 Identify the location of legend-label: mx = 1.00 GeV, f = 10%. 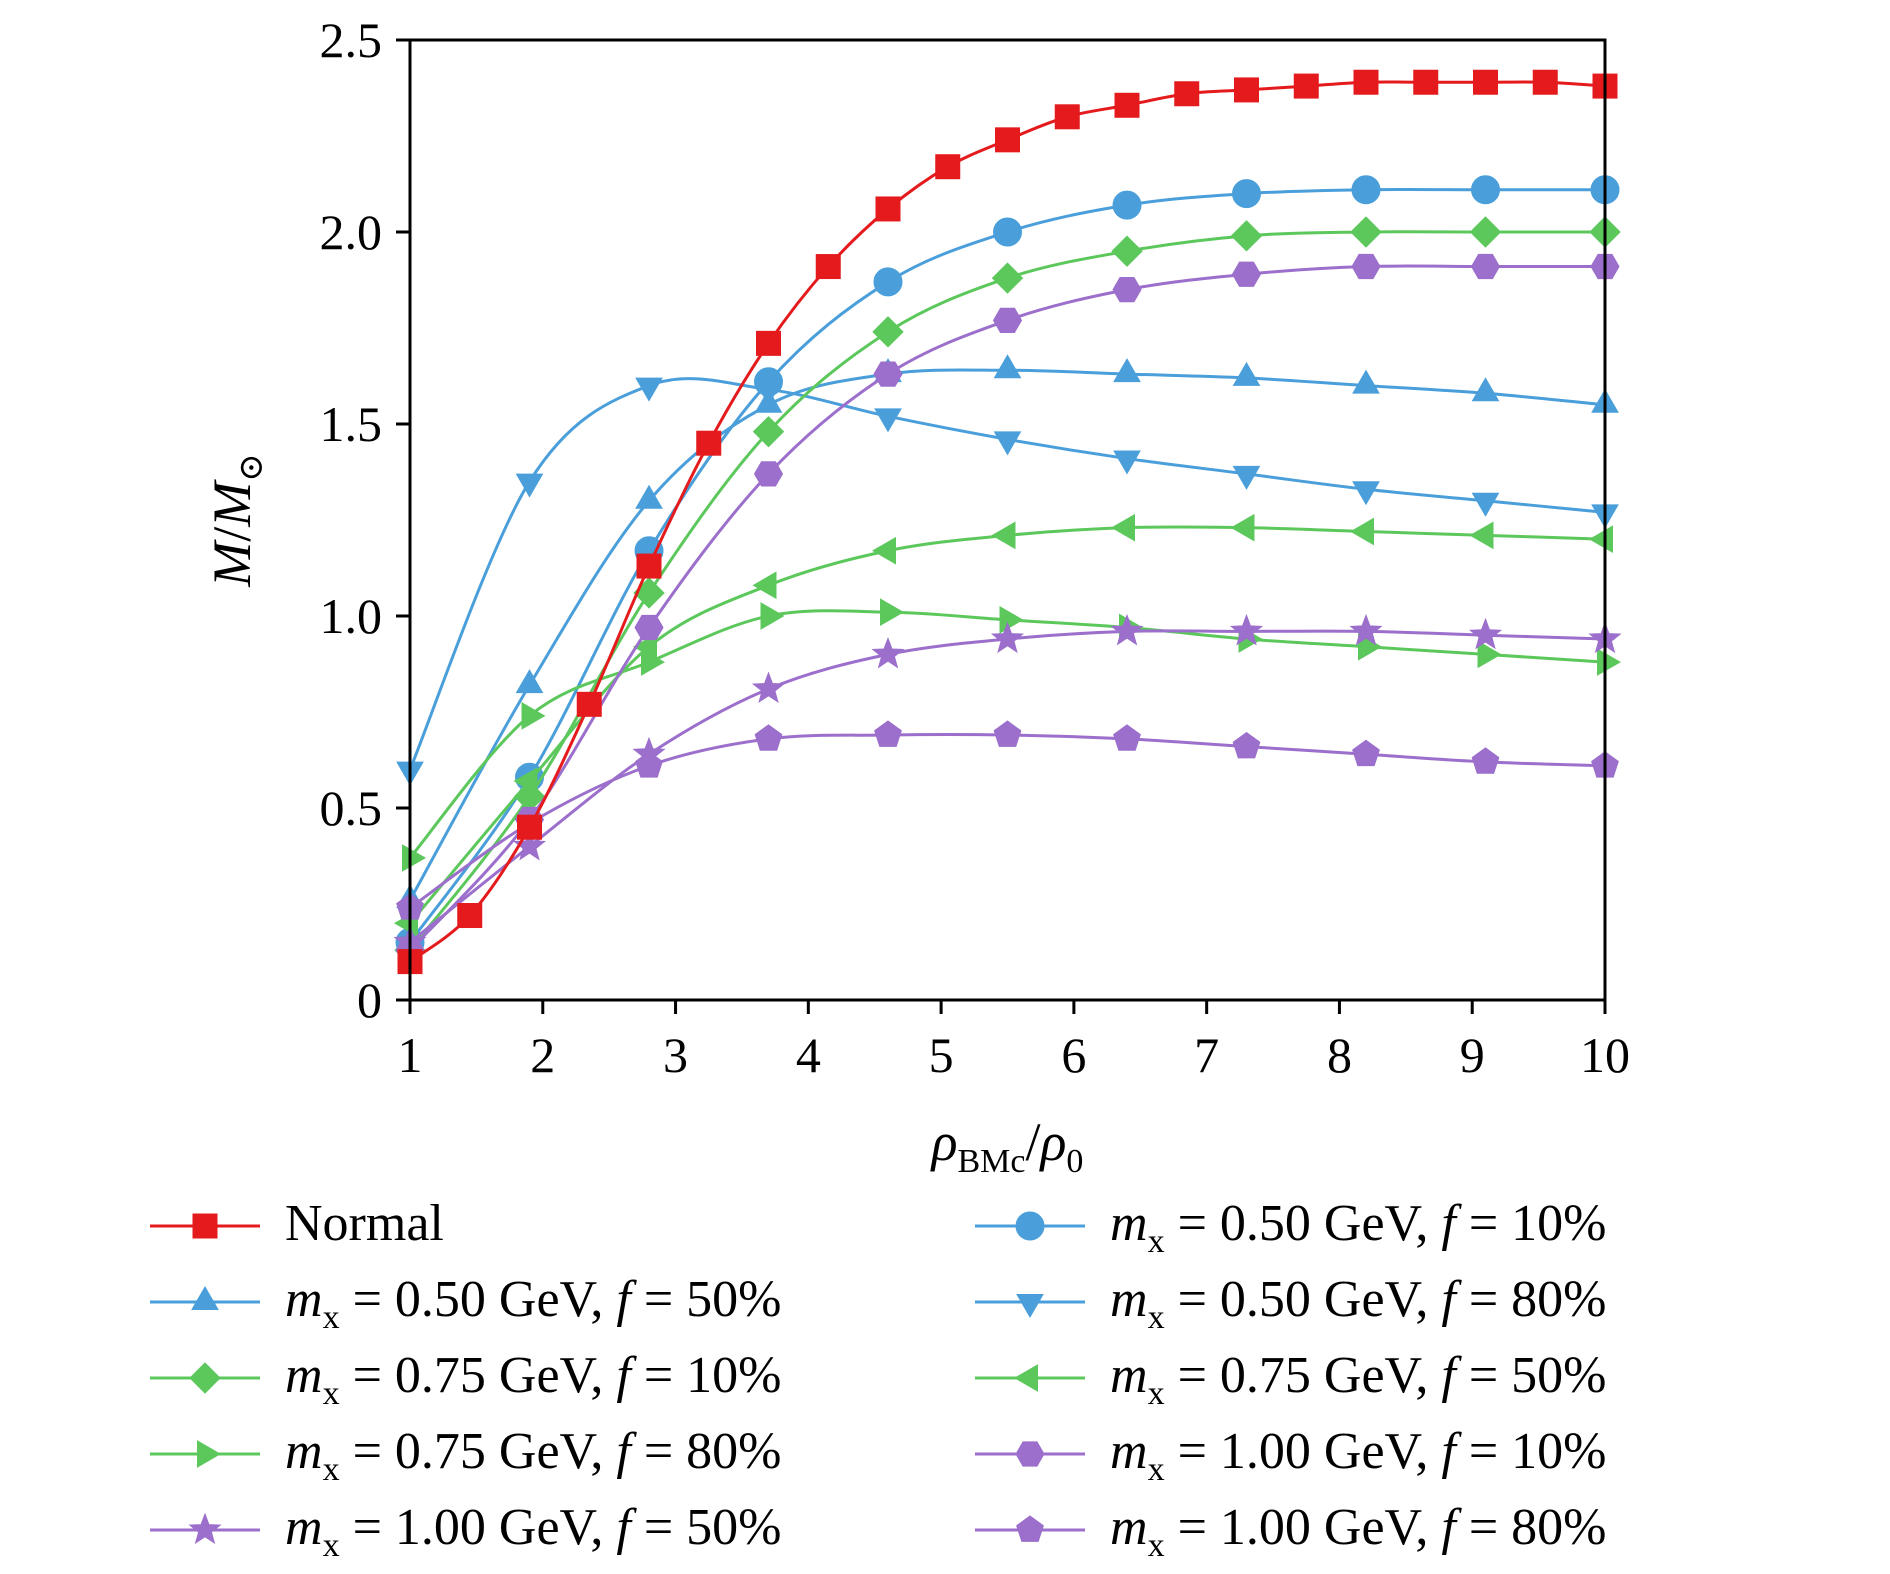
(1358, 1455).